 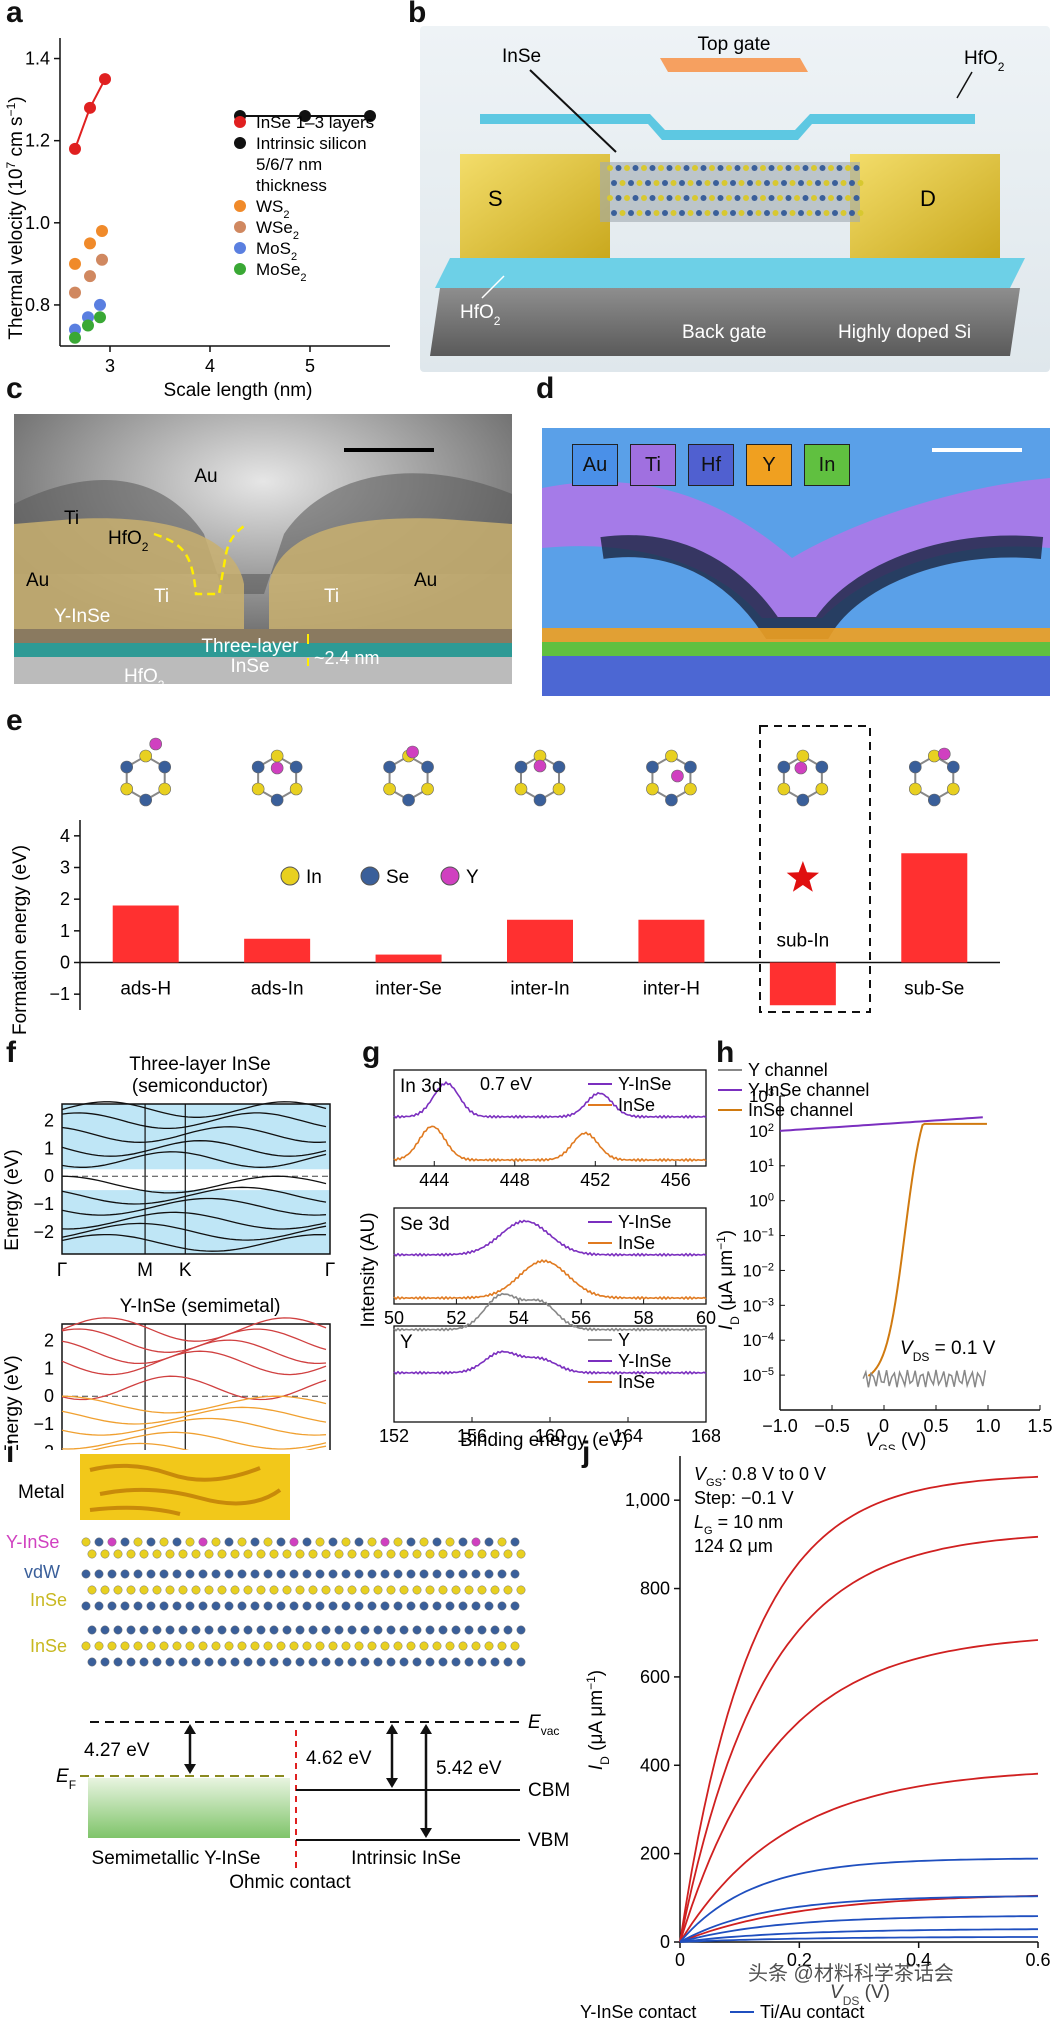 I want to click on panel-label-a: a, so click(x=14, y=14).